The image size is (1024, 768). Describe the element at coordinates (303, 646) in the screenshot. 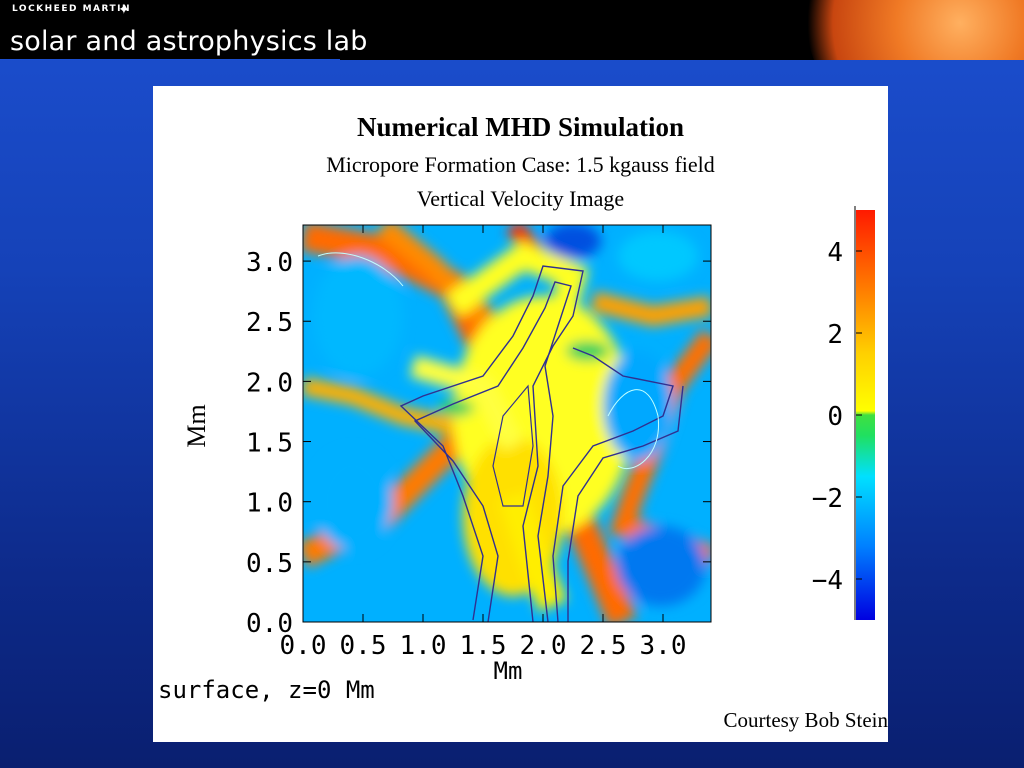

I see `x-tick-label: 0.0` at that location.